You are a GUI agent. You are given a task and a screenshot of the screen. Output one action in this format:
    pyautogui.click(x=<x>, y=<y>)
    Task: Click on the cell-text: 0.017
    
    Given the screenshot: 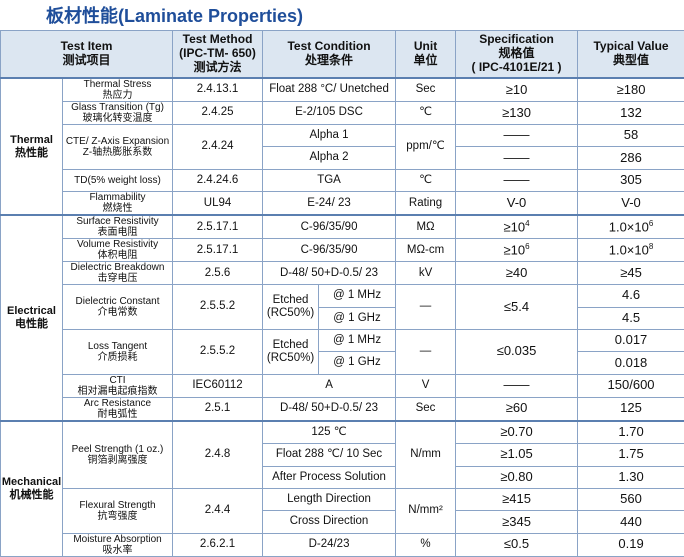 What is the action you would take?
    pyautogui.click(x=631, y=340)
    